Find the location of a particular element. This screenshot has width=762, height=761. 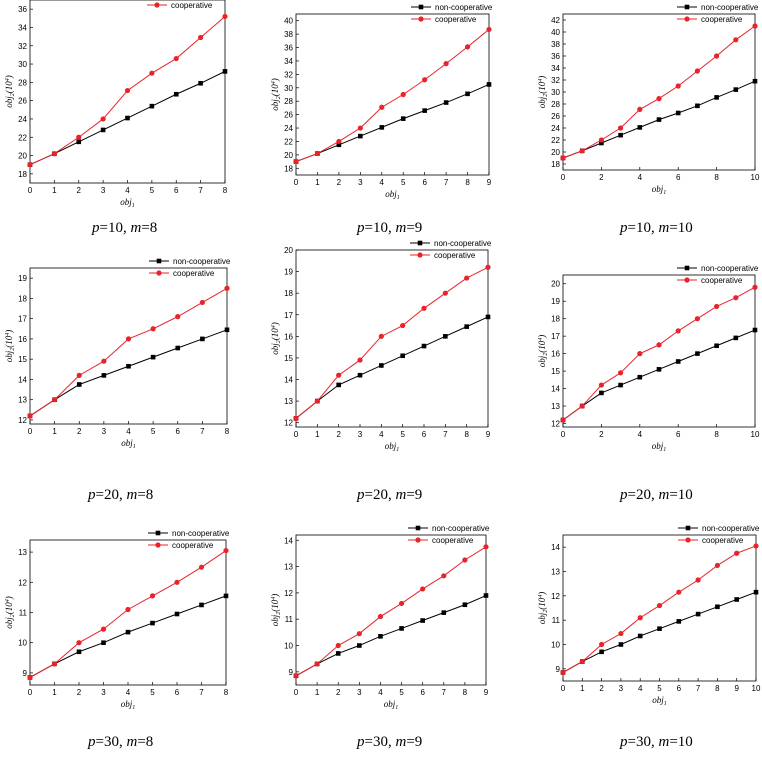

y-tick-label: 16 is located at coordinates (555, 354).